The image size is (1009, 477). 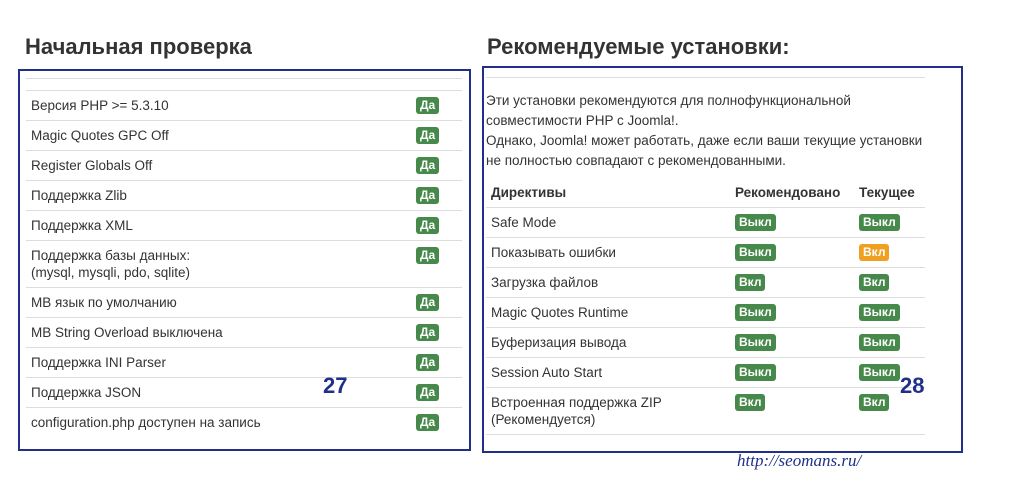 I want to click on check-label: Версия PHP >= 5.3.10, so click(x=100, y=105).